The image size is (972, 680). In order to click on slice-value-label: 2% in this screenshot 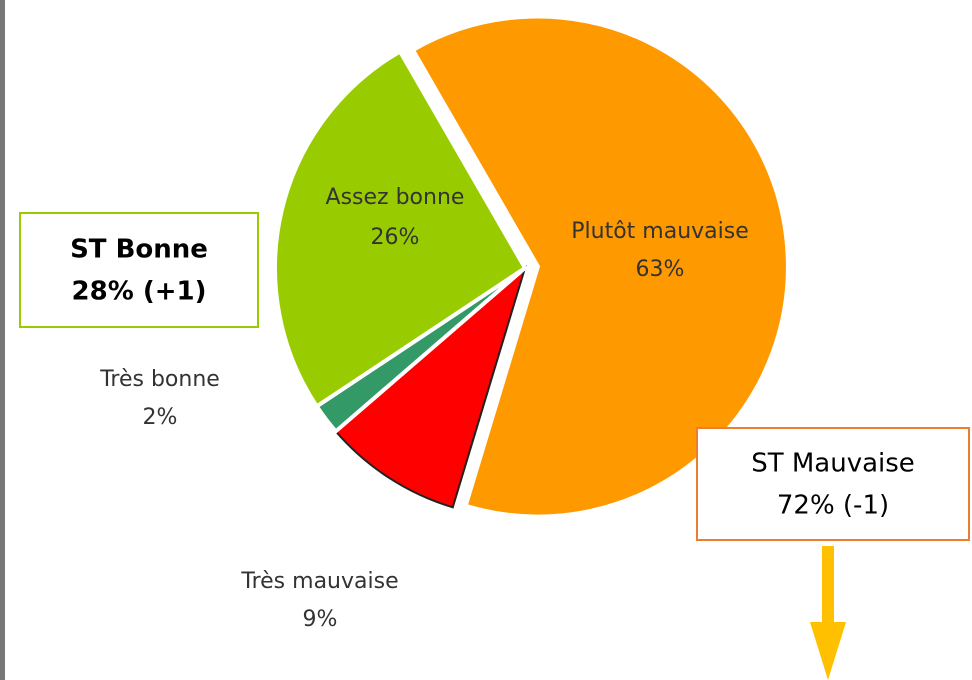, I will do `click(160, 417)`.